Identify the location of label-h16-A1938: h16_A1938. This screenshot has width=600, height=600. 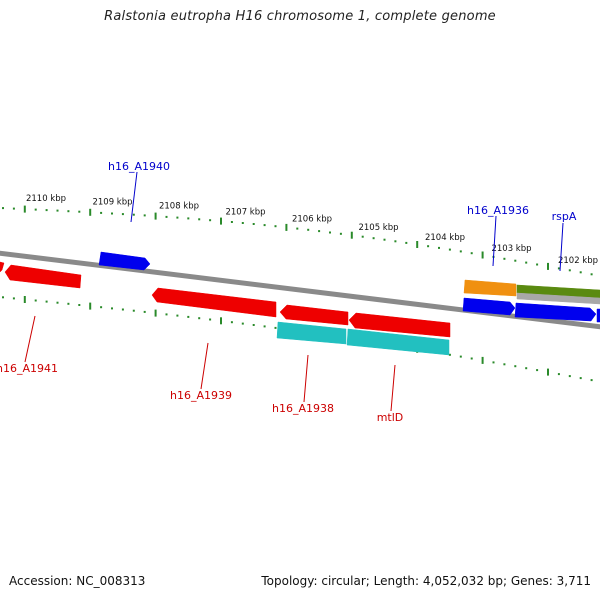
(303, 408).